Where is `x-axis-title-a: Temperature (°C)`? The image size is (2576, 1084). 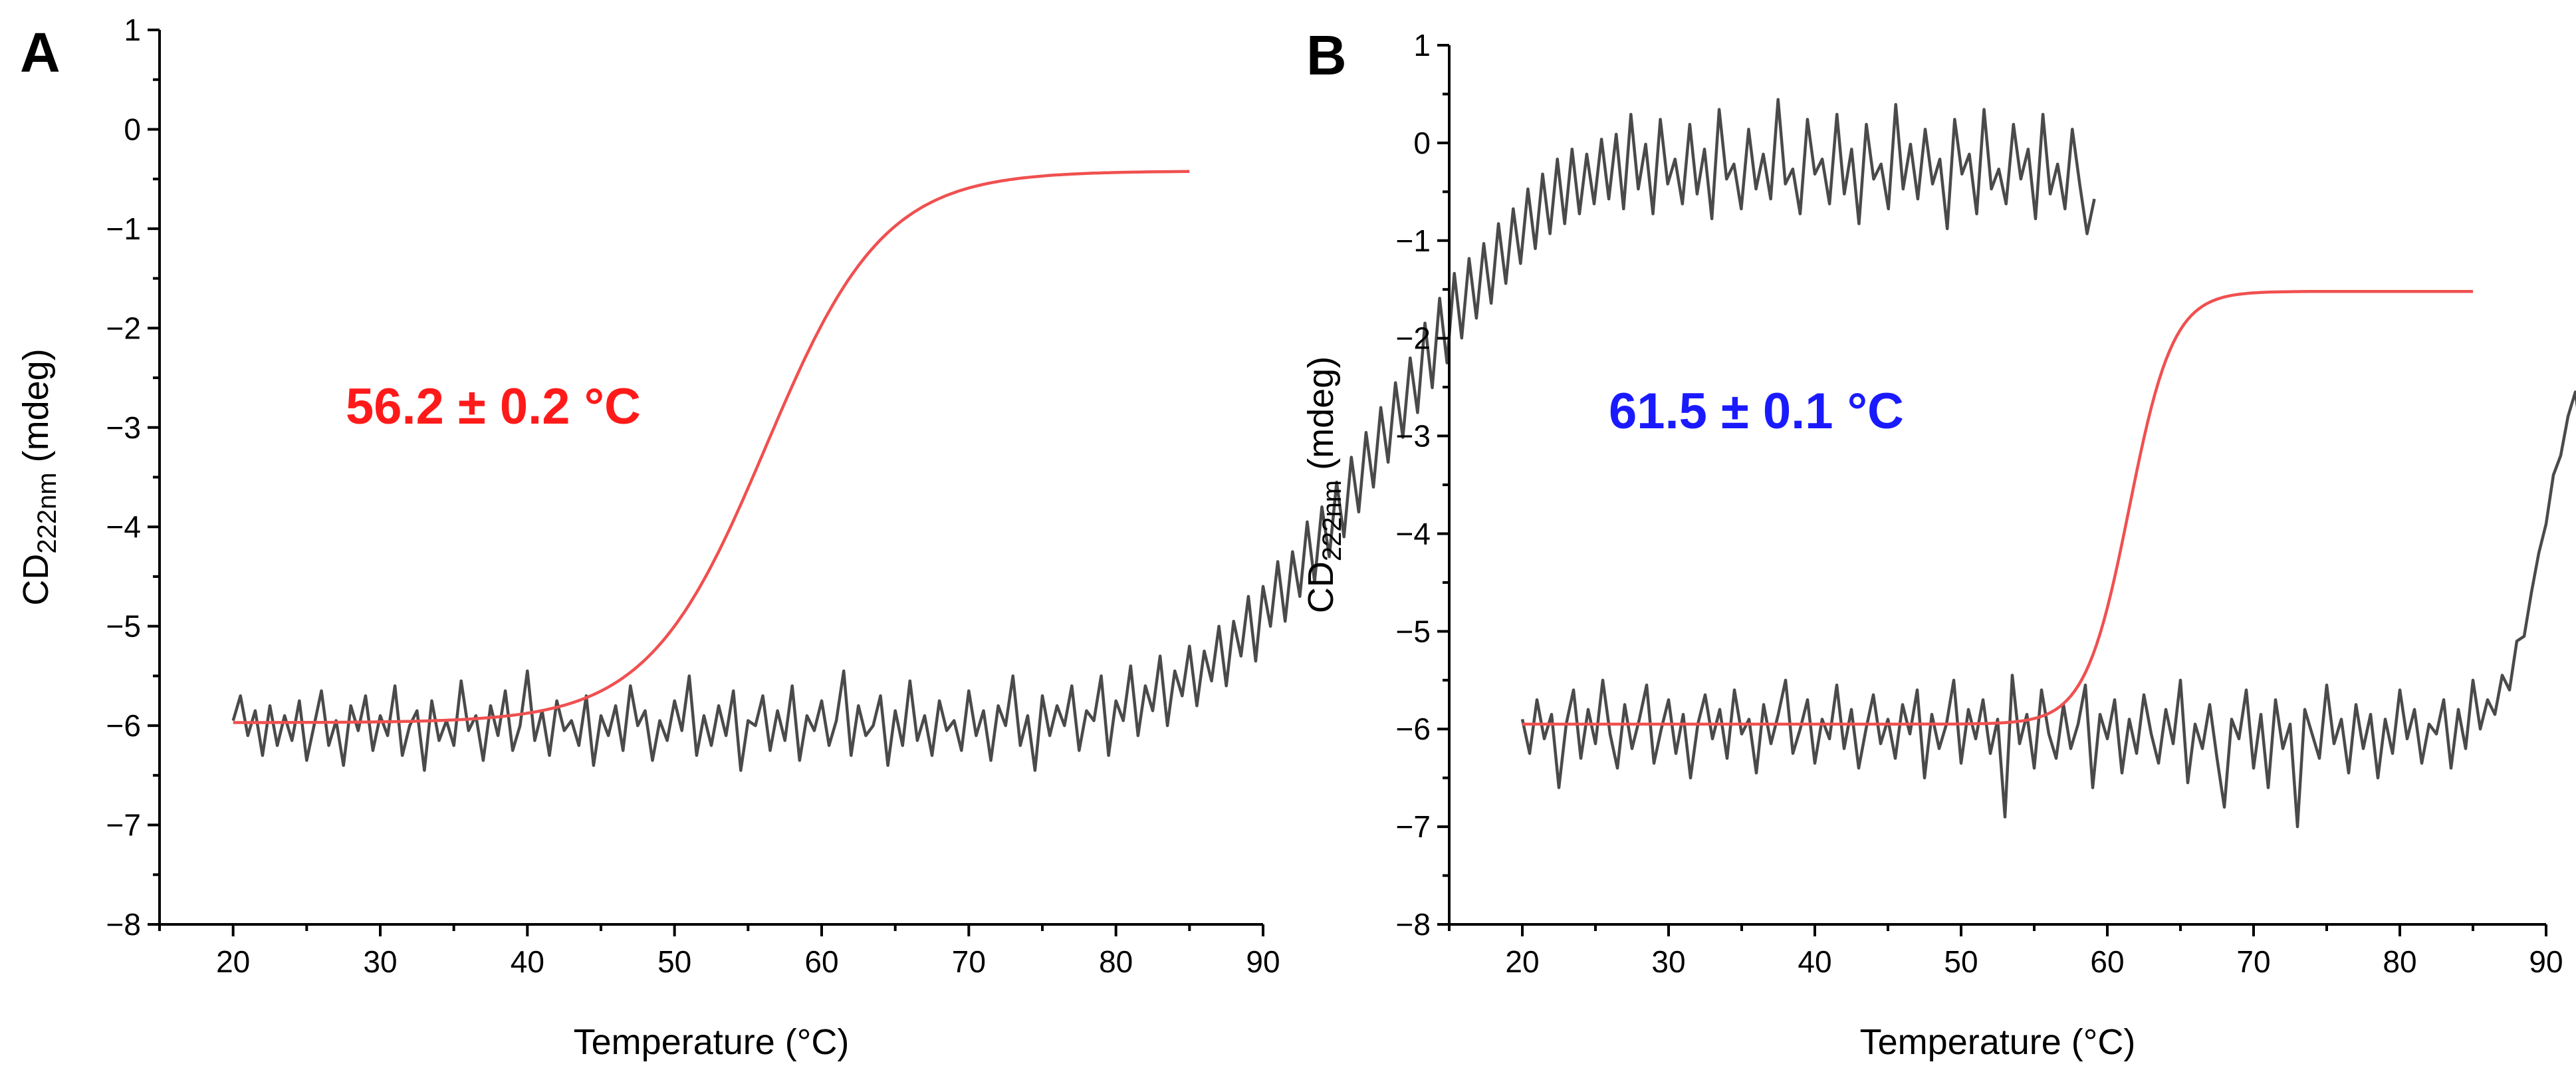
x-axis-title-a: Temperature (°C) is located at coordinates (712, 1042).